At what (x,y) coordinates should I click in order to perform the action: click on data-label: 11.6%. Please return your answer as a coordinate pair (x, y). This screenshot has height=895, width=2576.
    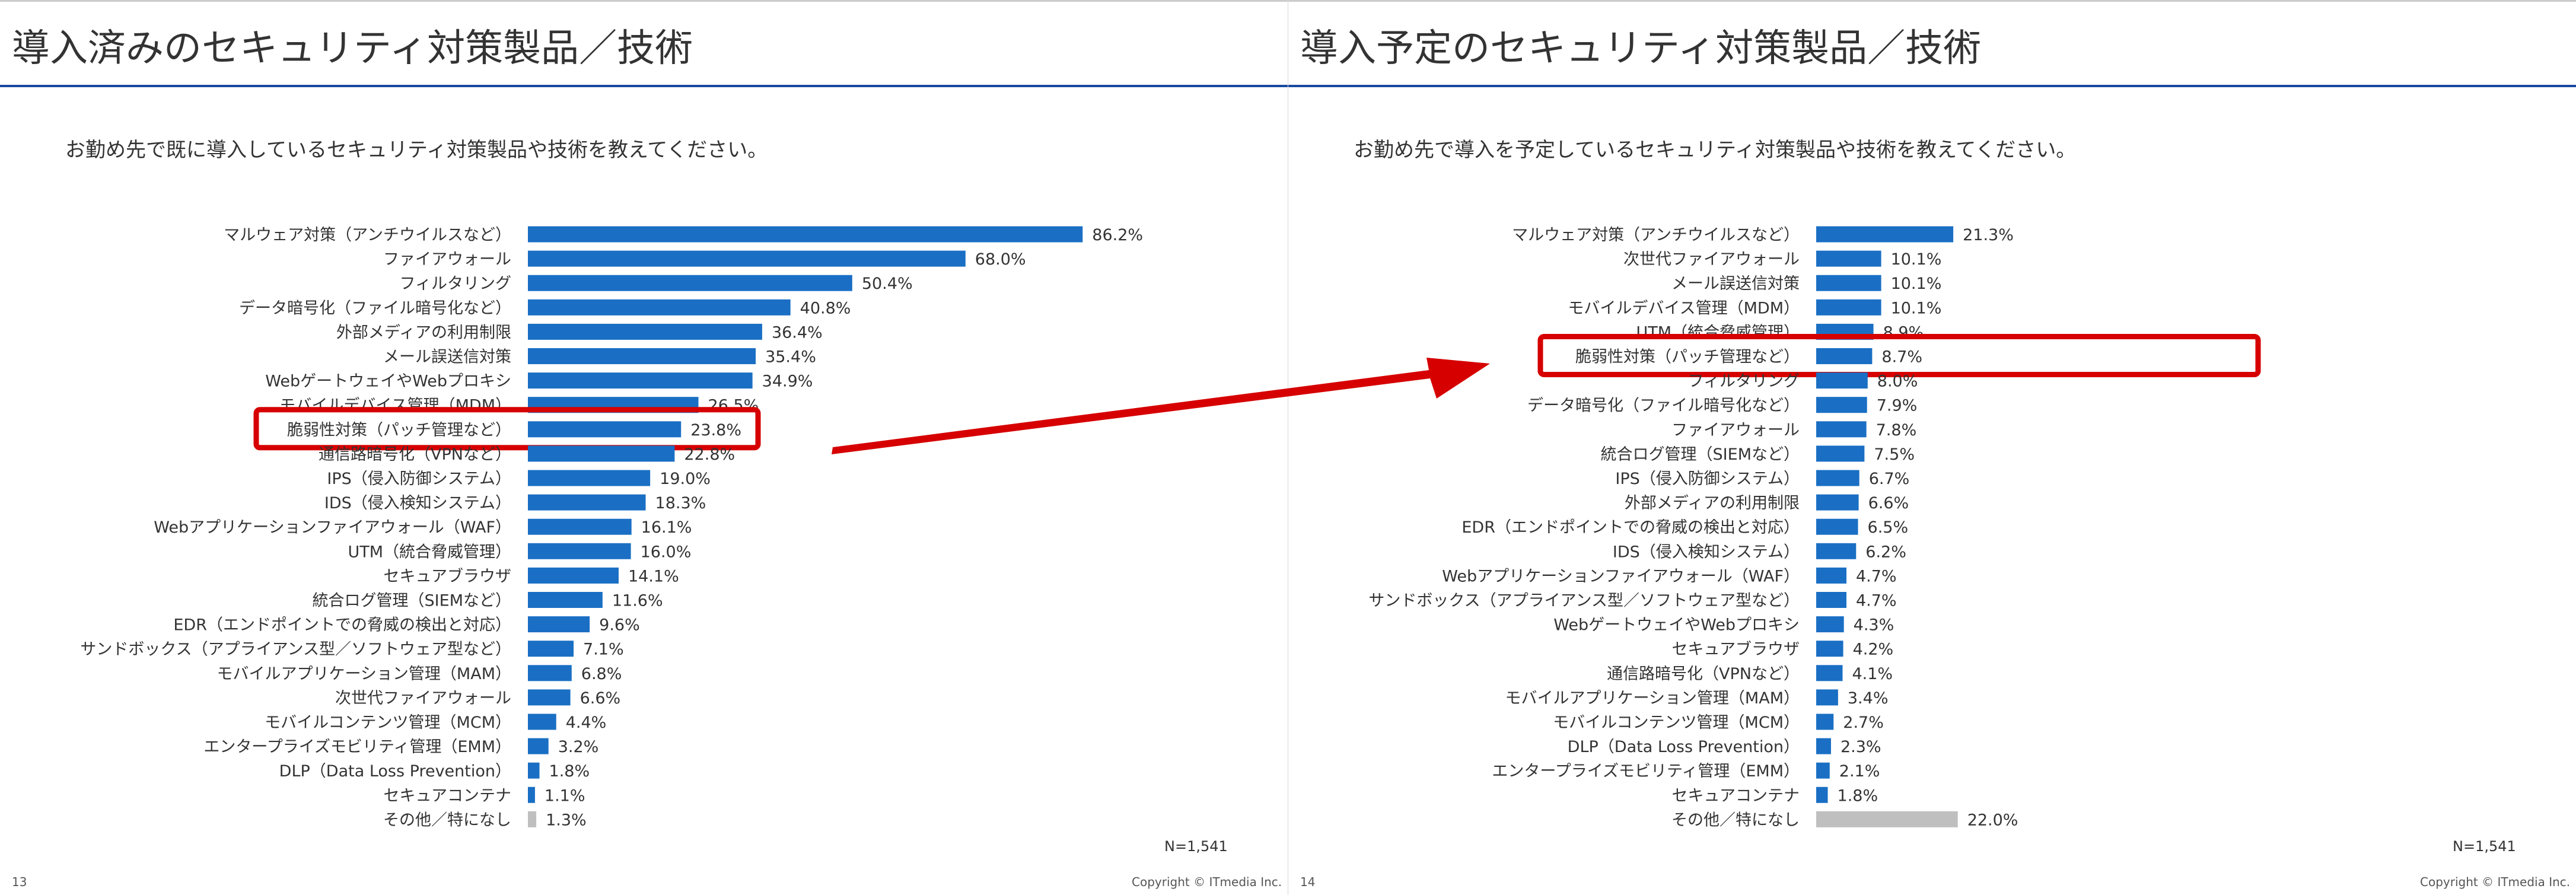
    Looking at the image, I should click on (637, 601).